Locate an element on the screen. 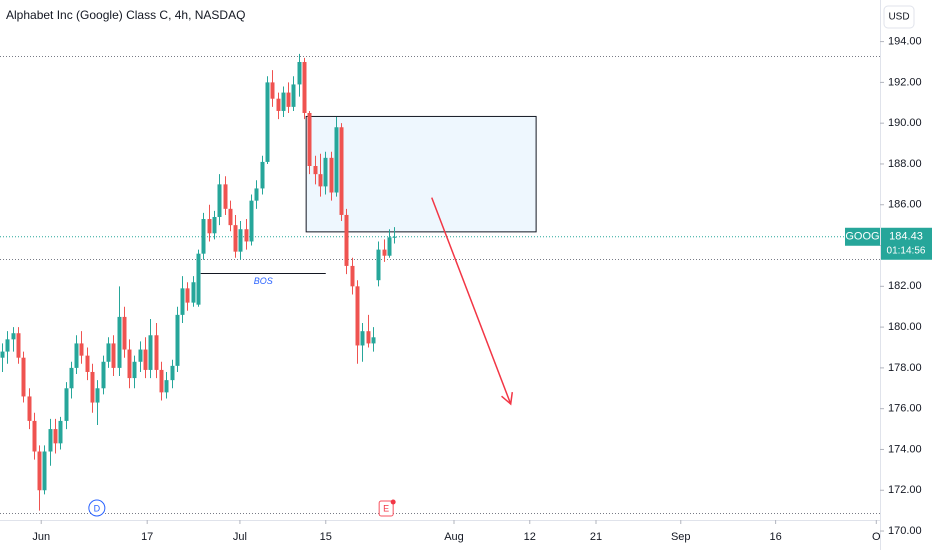 Image resolution: width=932 pixels, height=550 pixels. x-tick-label: O is located at coordinates (876, 537).